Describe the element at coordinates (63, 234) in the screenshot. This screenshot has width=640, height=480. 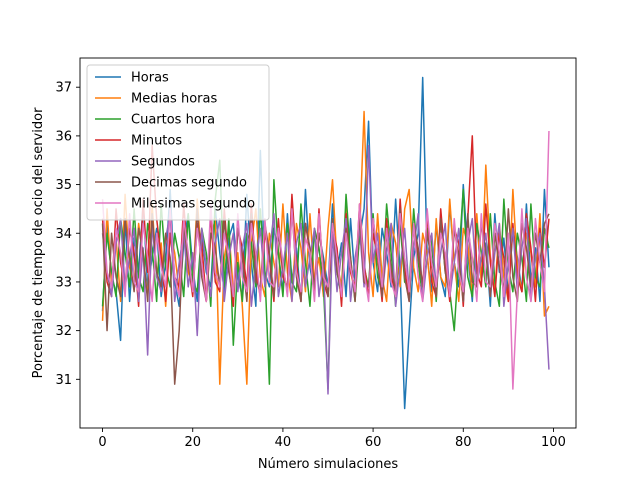
I see `y-tick-label: 34` at that location.